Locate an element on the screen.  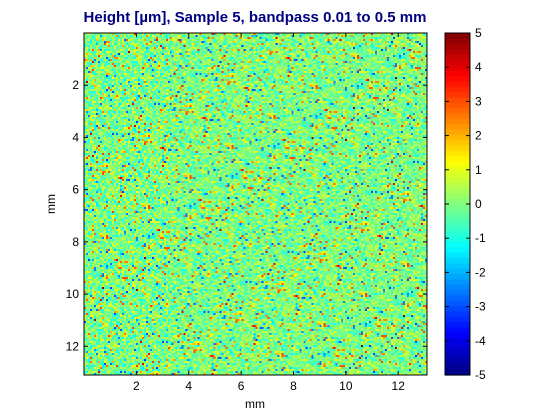
colorbar-tick-label: 3 is located at coordinates (478, 101).